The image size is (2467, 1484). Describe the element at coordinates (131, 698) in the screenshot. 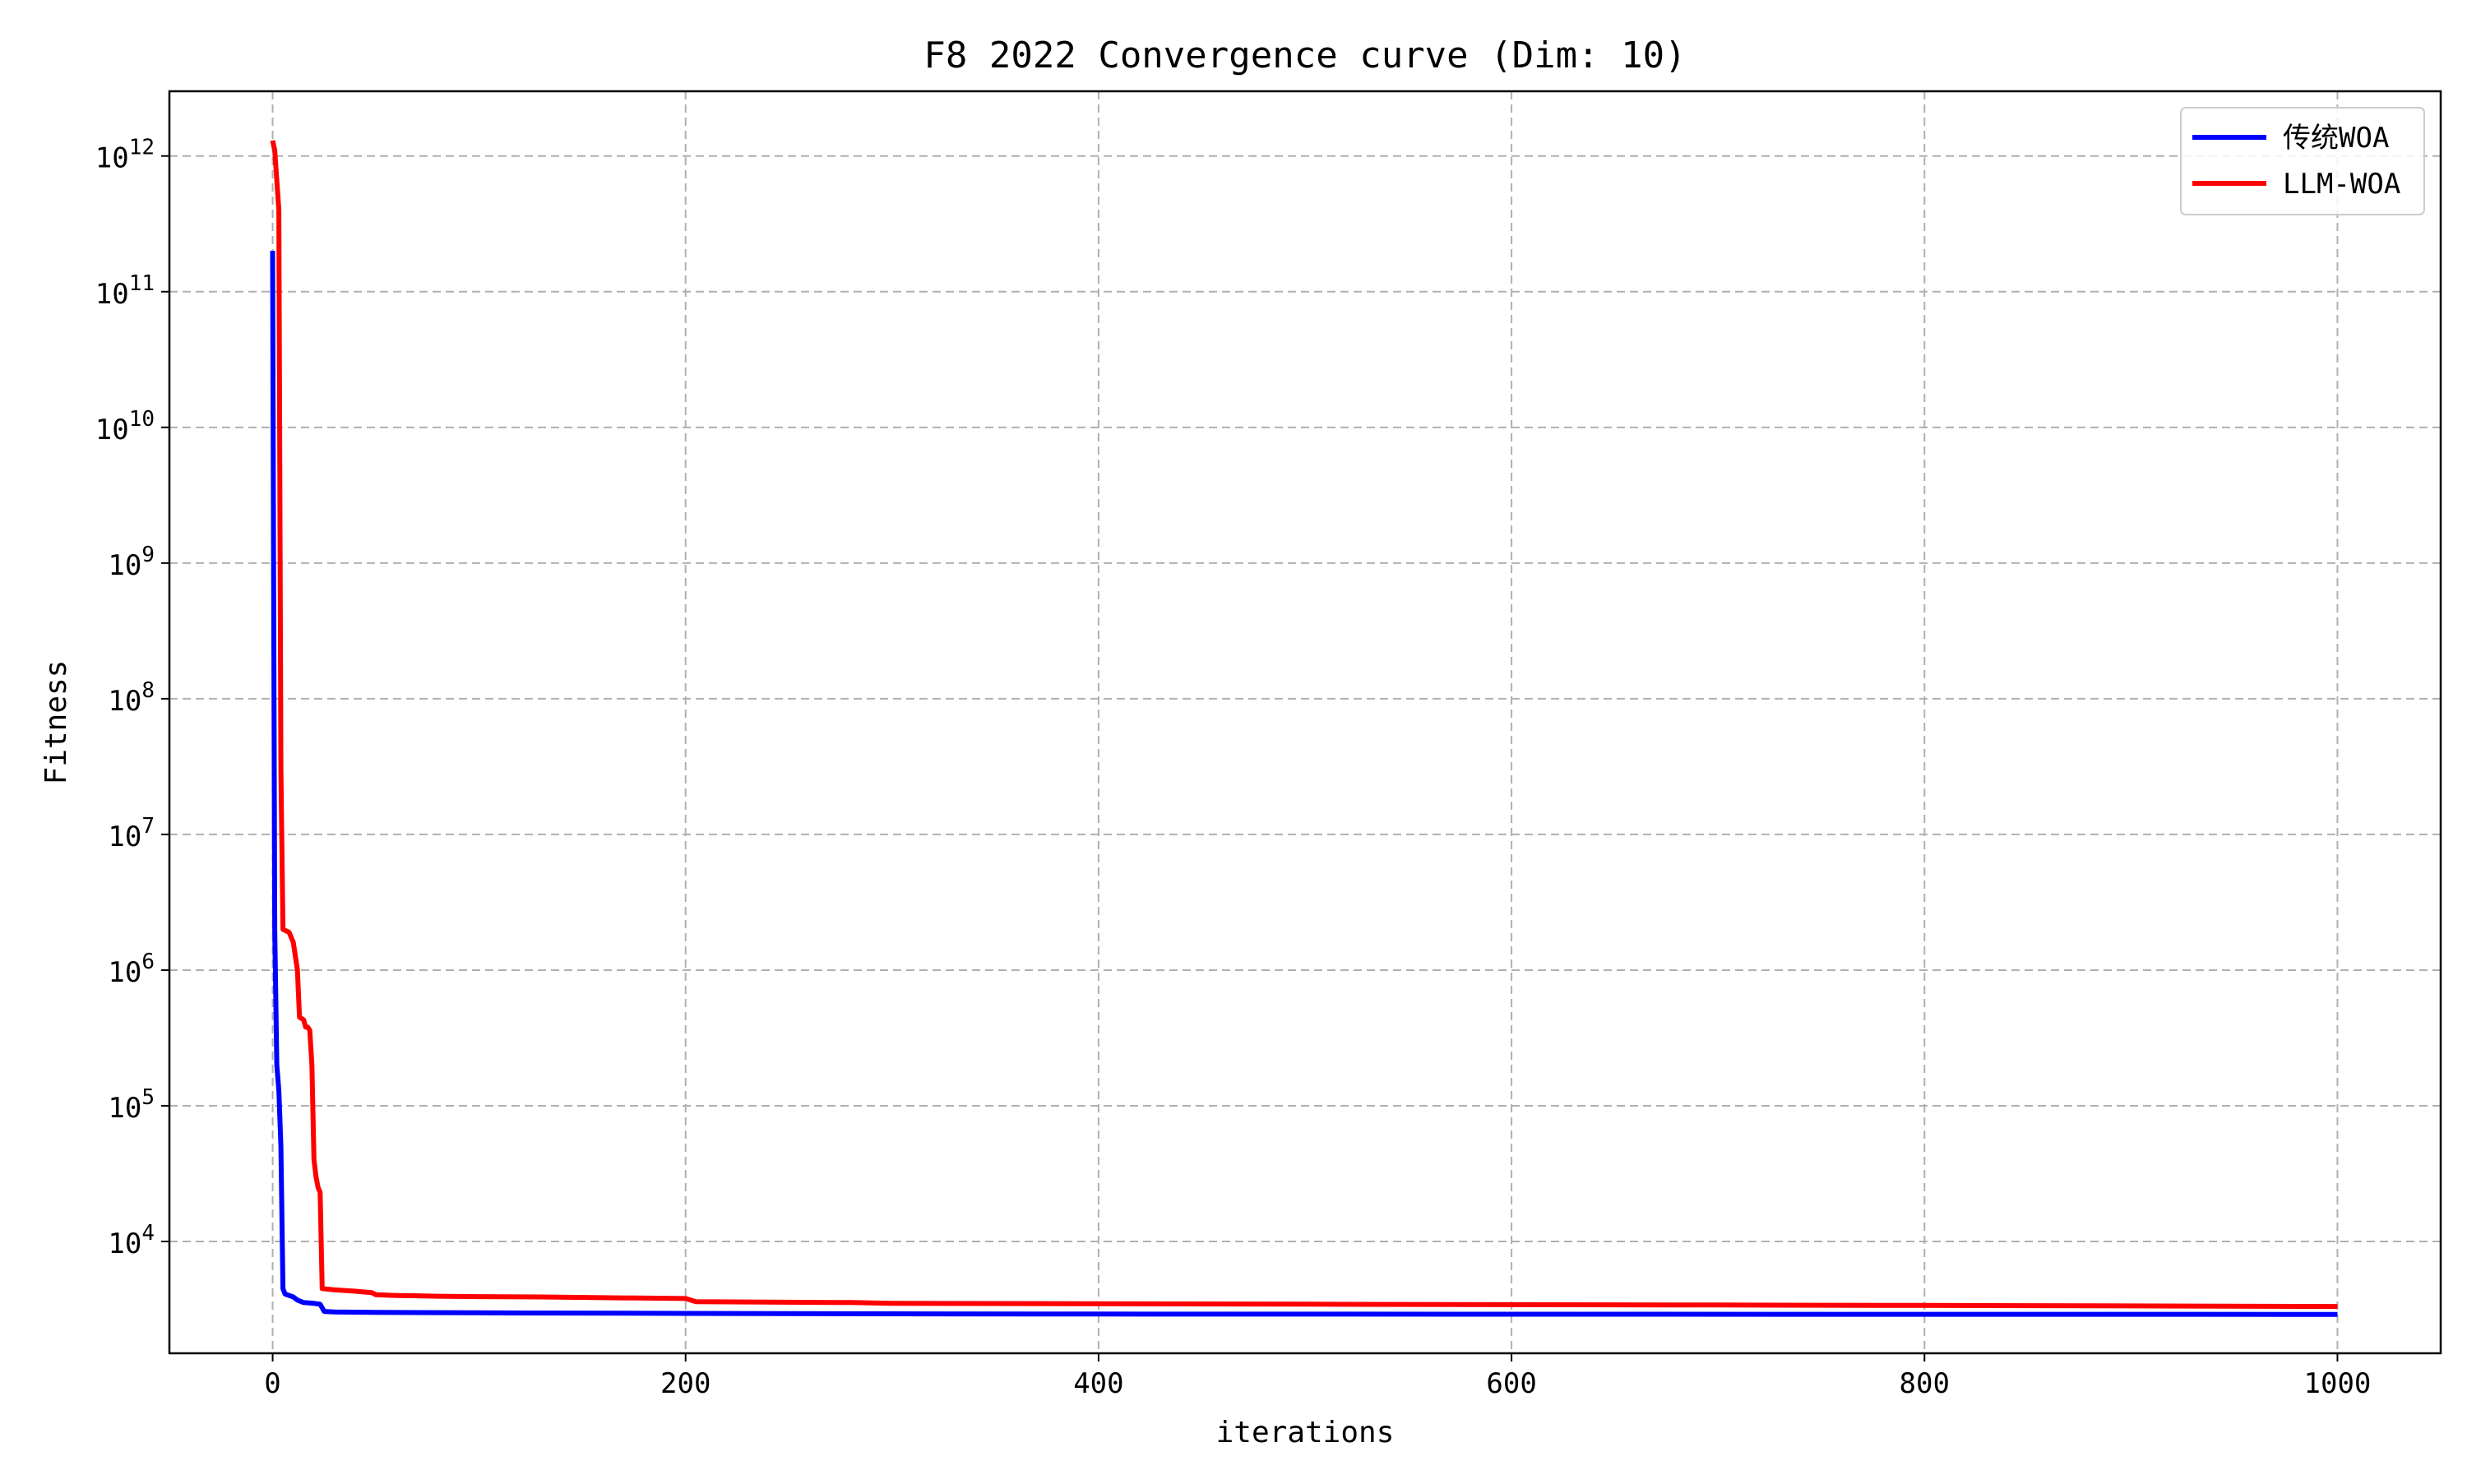

I see `y-tick-label: 10⁸` at that location.